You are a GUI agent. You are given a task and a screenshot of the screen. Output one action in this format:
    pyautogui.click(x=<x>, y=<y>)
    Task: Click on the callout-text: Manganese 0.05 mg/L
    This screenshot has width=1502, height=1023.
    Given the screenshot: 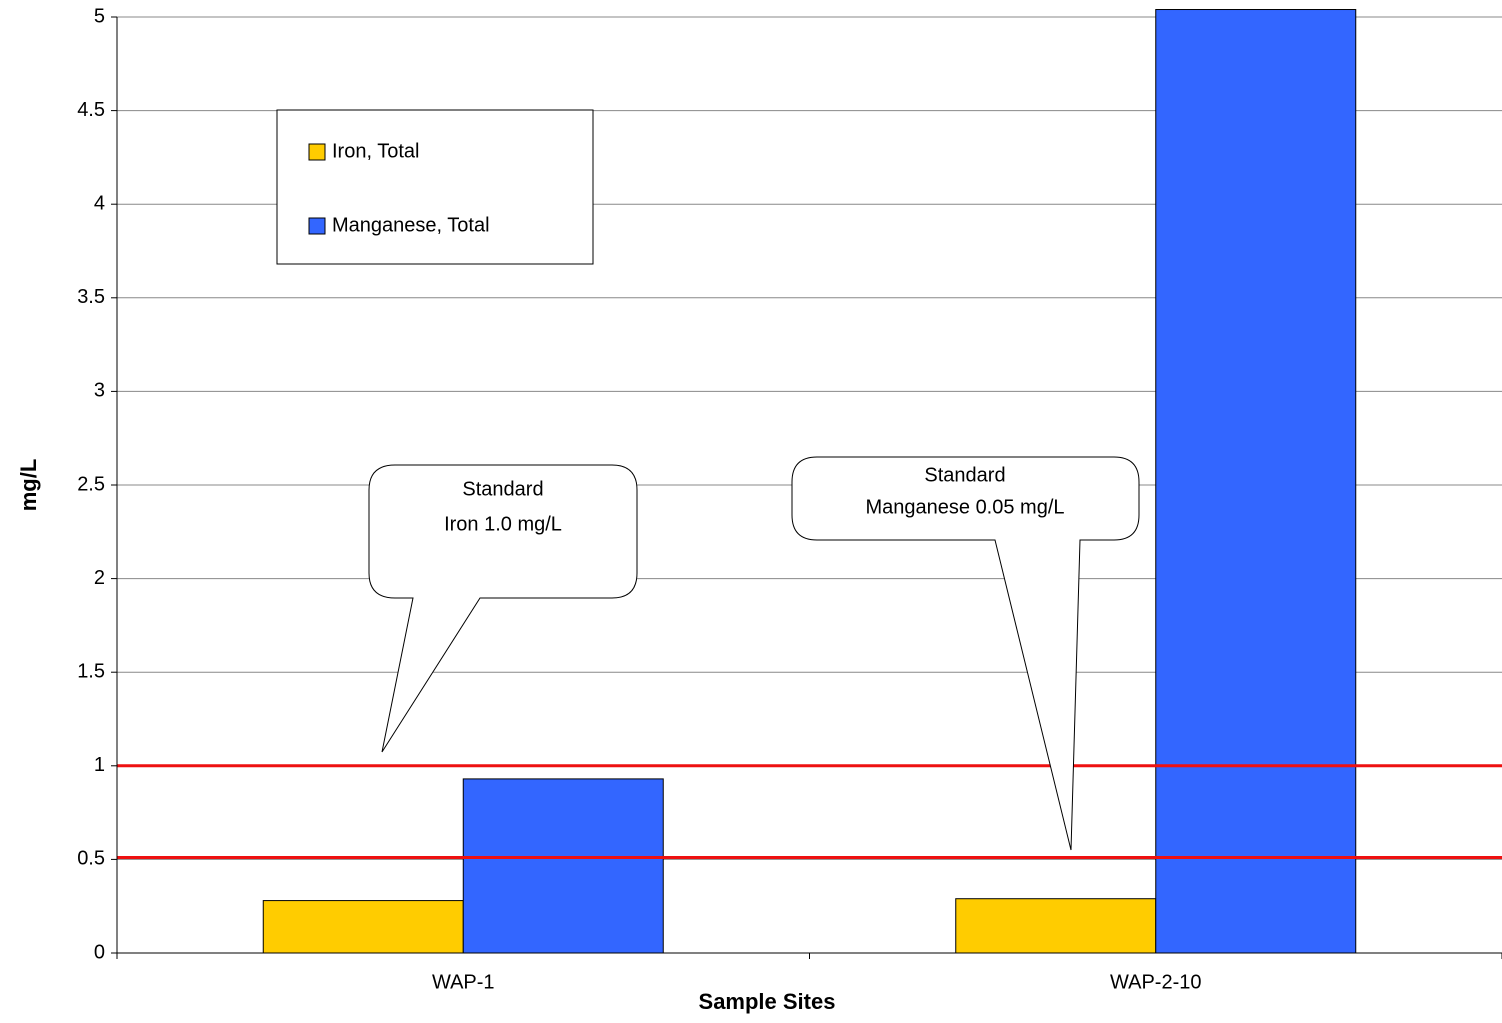 What is the action you would take?
    pyautogui.click(x=964, y=507)
    